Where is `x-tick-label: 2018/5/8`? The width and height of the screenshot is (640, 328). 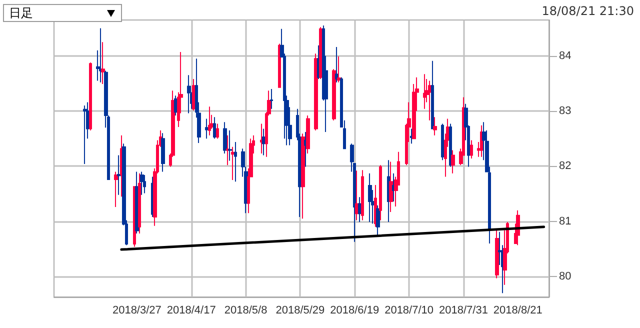
x-tick-label: 2018/5/8 is located at coordinates (246, 310).